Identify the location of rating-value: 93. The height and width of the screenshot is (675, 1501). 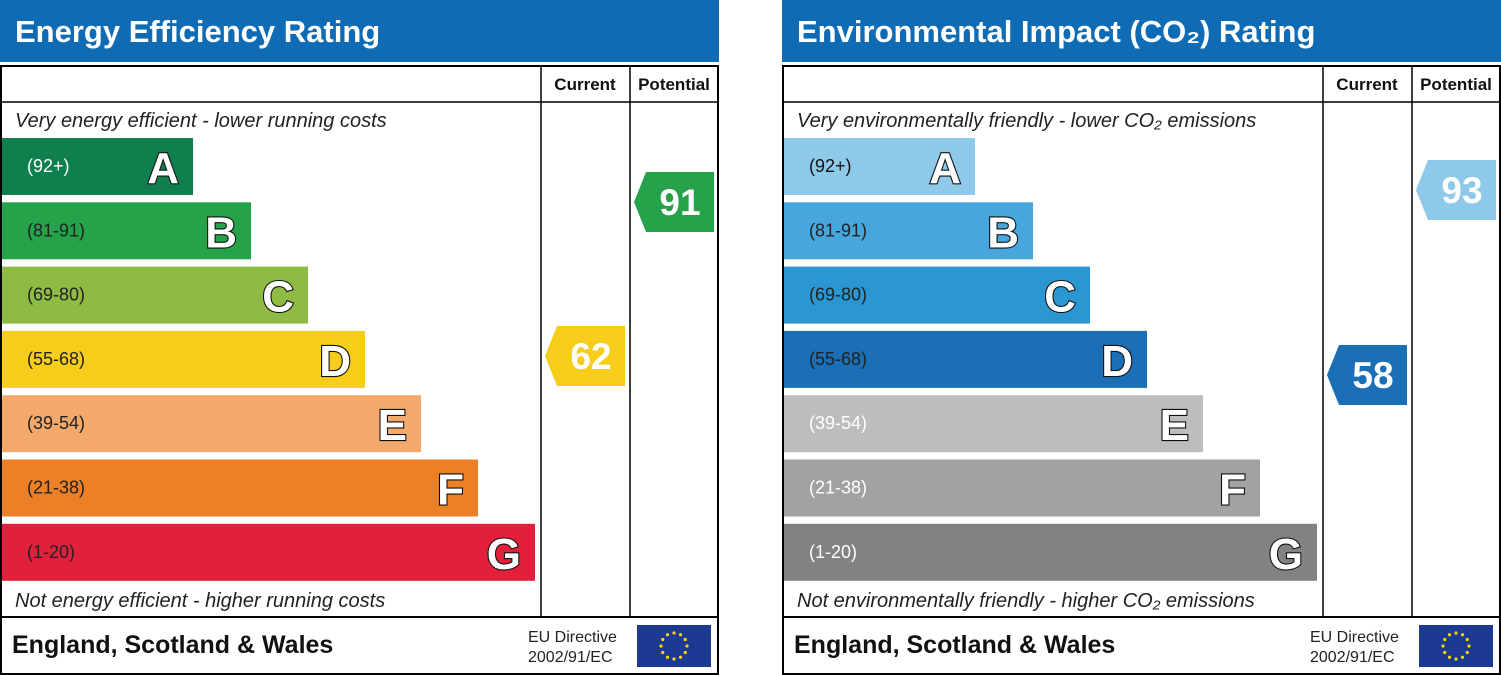
(1461, 190).